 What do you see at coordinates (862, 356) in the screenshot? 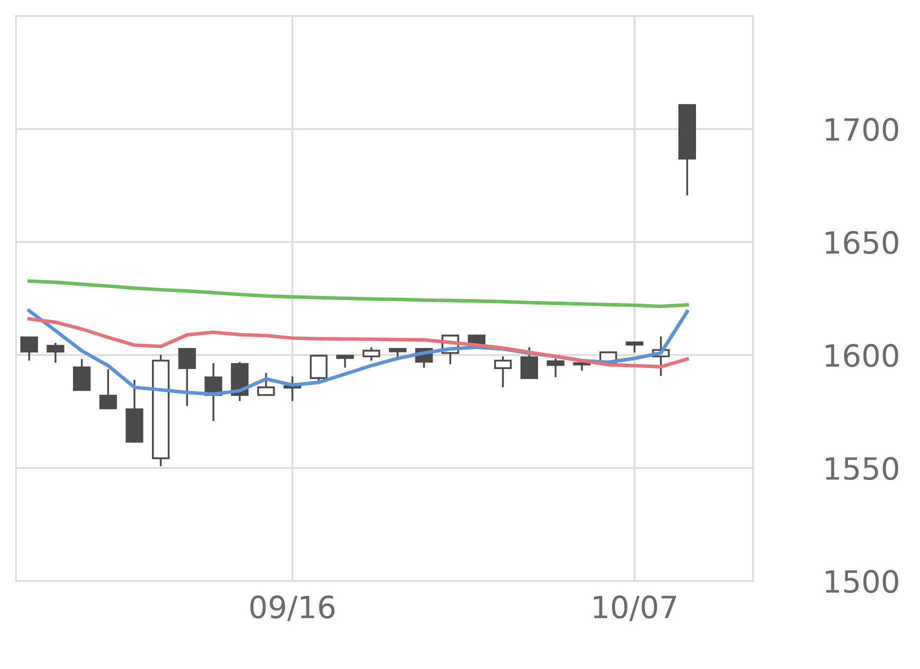
I see `y-tick-label: 1600` at bounding box center [862, 356].